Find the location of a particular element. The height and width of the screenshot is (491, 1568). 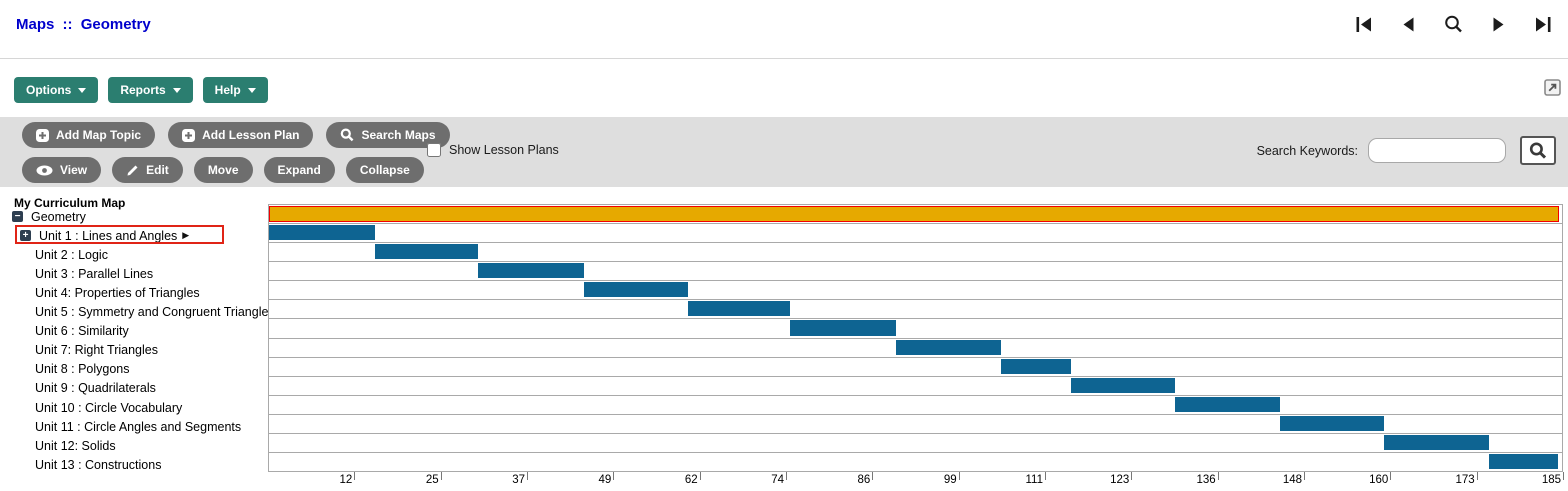

menu-bar: Options Reports Help is located at coordinates (141, 90).